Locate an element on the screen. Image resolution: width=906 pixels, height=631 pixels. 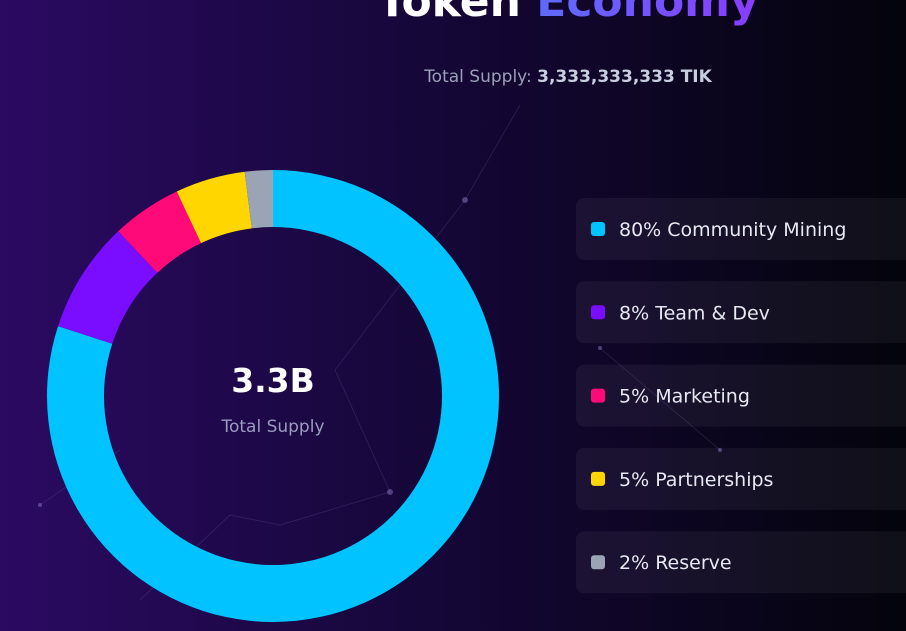
subtitle-value: 3,333,333,333 TIK is located at coordinates (625, 77).